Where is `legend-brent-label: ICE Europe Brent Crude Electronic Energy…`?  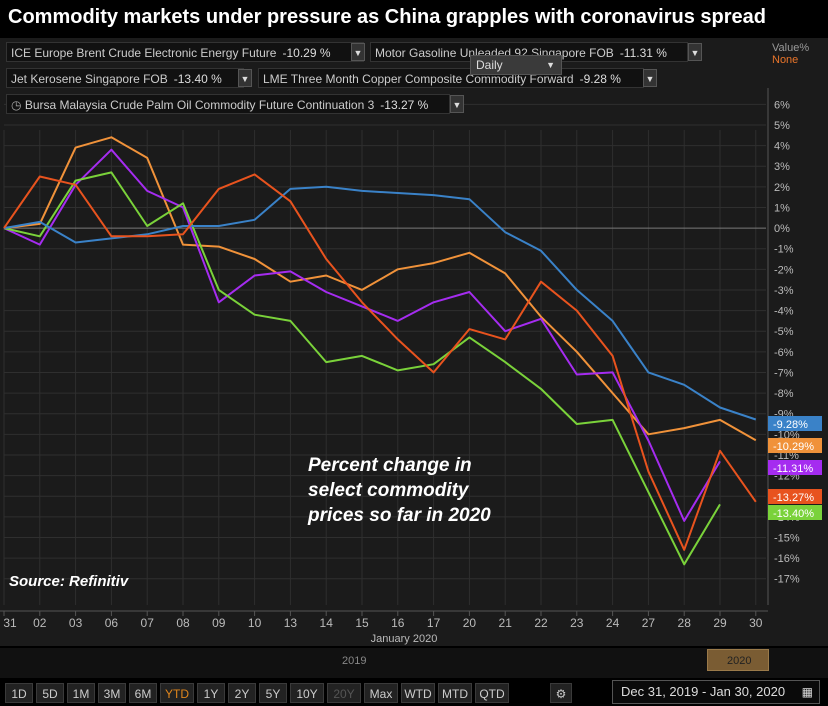
legend-brent-label: ICE Europe Brent Crude Electronic Energy… is located at coordinates (144, 53).